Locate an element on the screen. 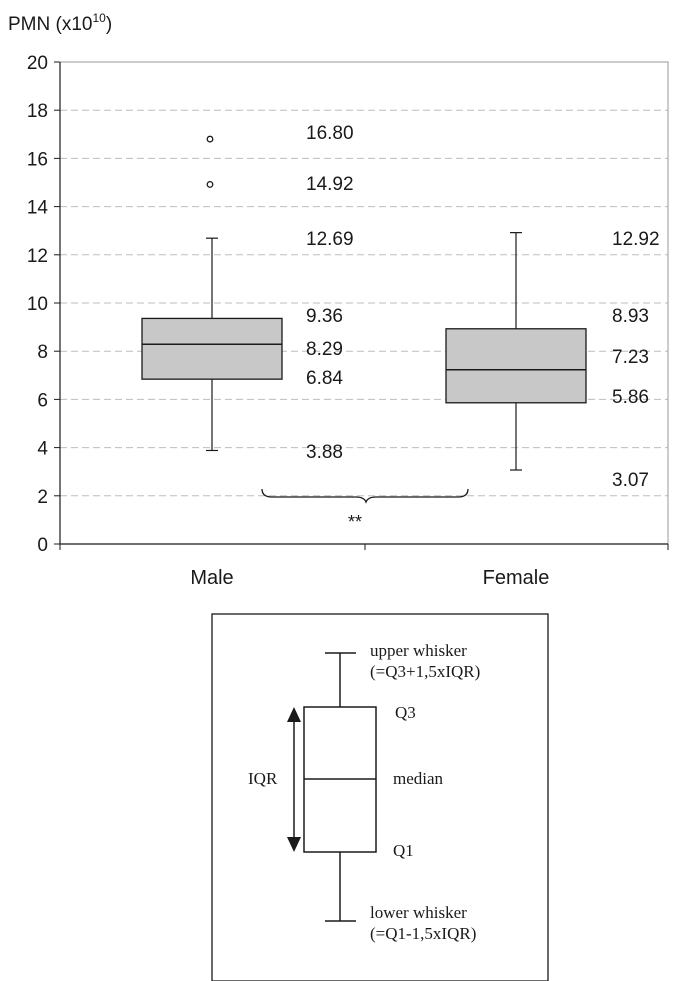 The width and height of the screenshot is (675, 981). y-tick-label: 16 is located at coordinates (37, 159).